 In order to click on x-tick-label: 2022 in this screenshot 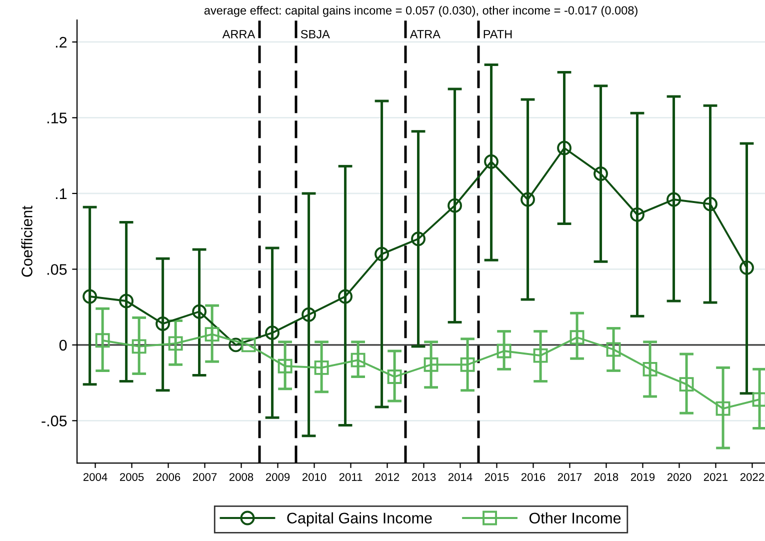, I will do `click(752, 477)`.